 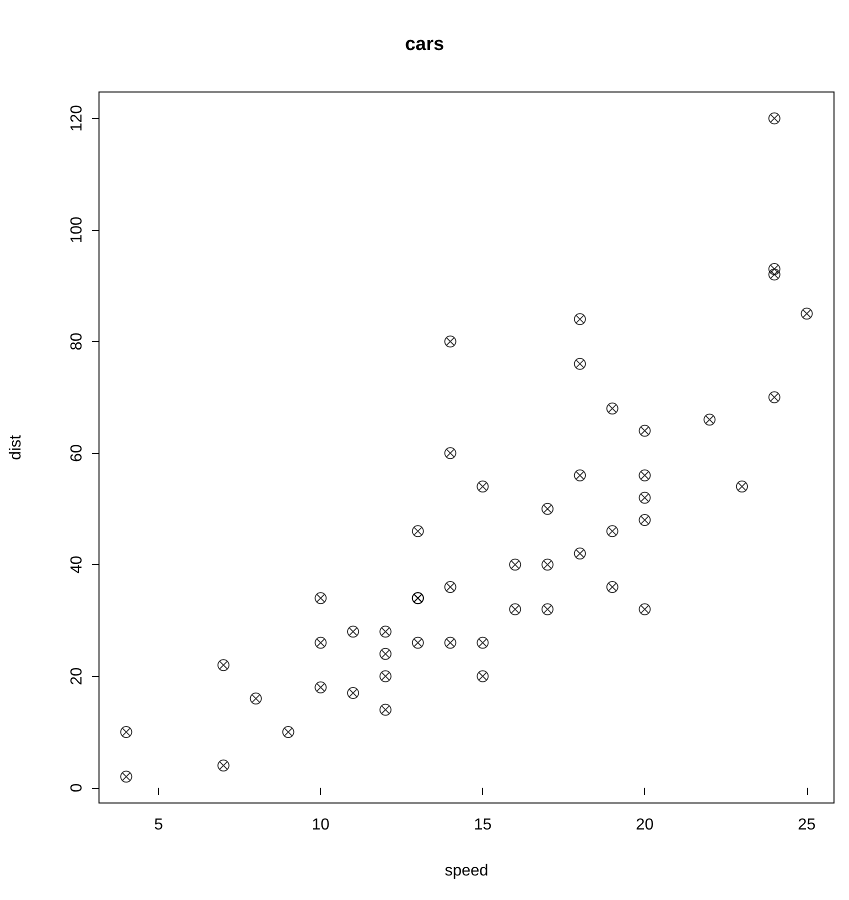 I want to click on y-axis-title: dist, so click(x=16, y=447).